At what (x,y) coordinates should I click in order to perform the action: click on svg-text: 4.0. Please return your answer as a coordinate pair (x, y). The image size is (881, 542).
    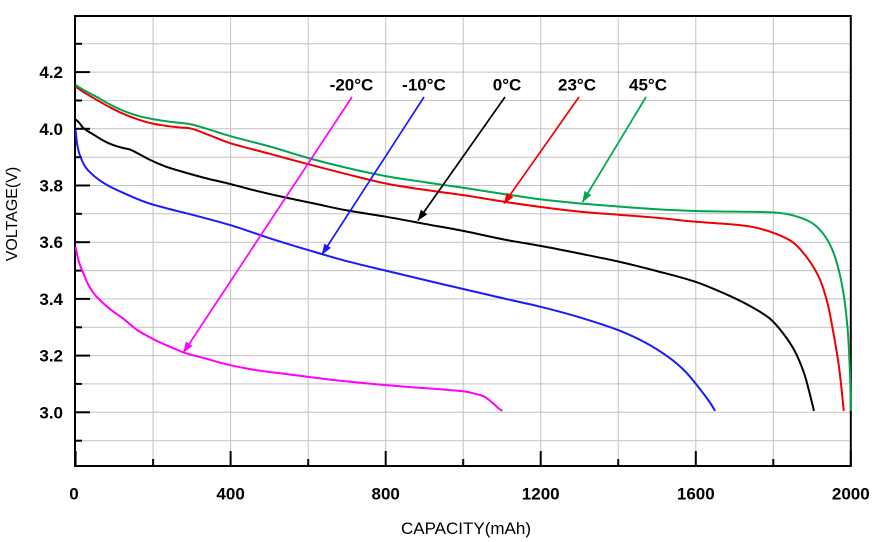
    Looking at the image, I should click on (51, 129).